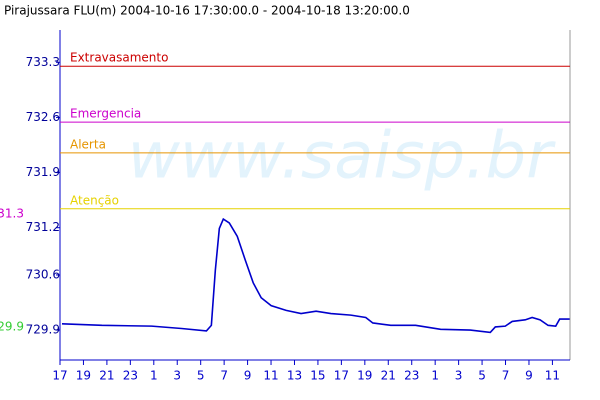 This screenshot has height=400, width=600. Describe the element at coordinates (94, 200) in the screenshot. I see `threshold-label: Atenção` at that location.